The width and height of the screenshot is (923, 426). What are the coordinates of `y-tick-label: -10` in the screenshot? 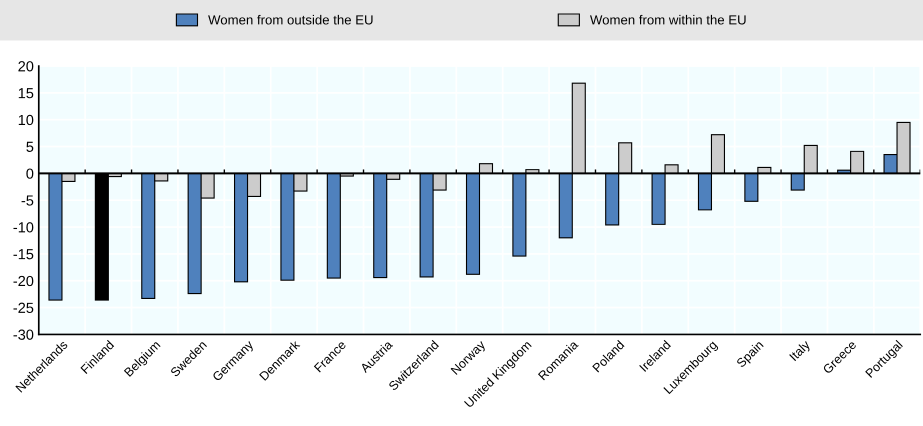 It's located at (23, 227).